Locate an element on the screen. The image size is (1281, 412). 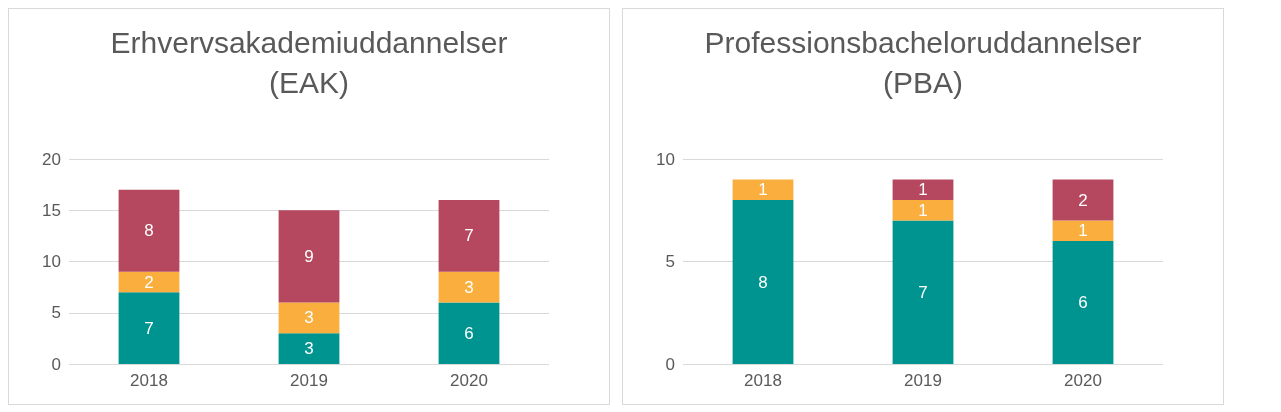
chart-title: Professionsbacheloruddannelser (PBA) is located at coordinates (923, 62).